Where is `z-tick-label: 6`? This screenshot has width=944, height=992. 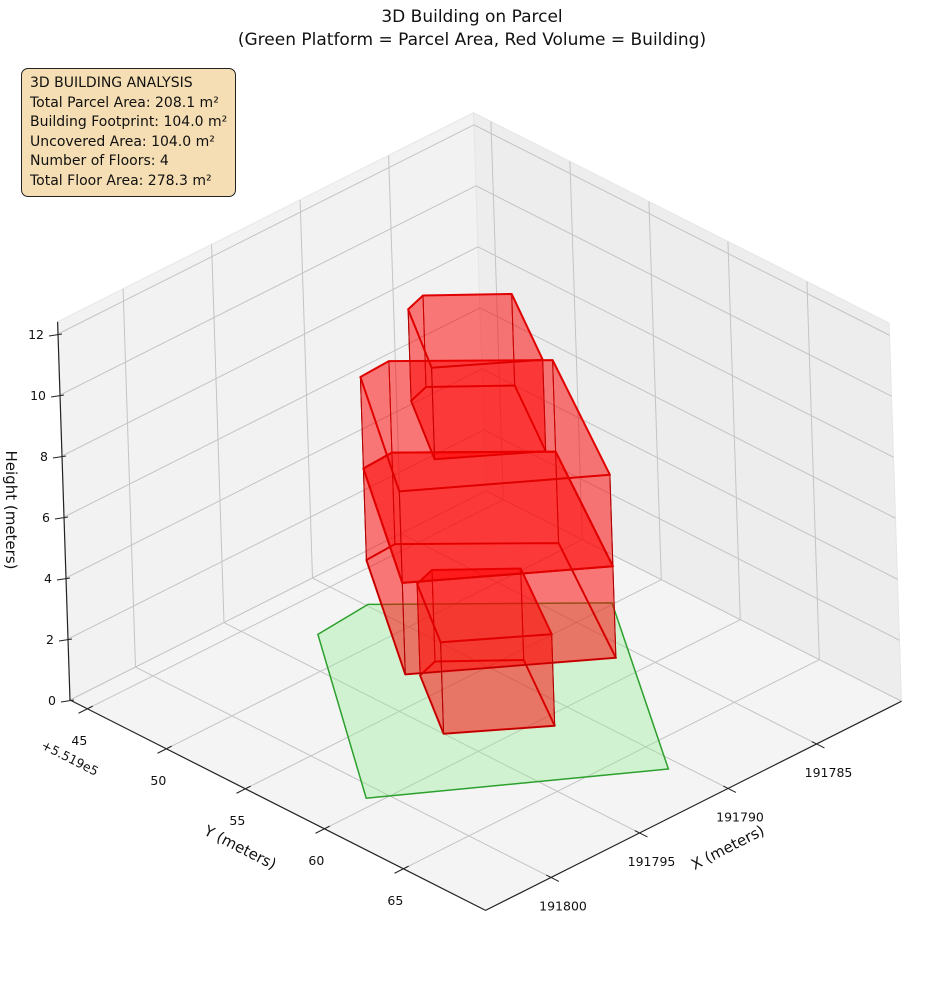
z-tick-label: 6 is located at coordinates (46, 517).